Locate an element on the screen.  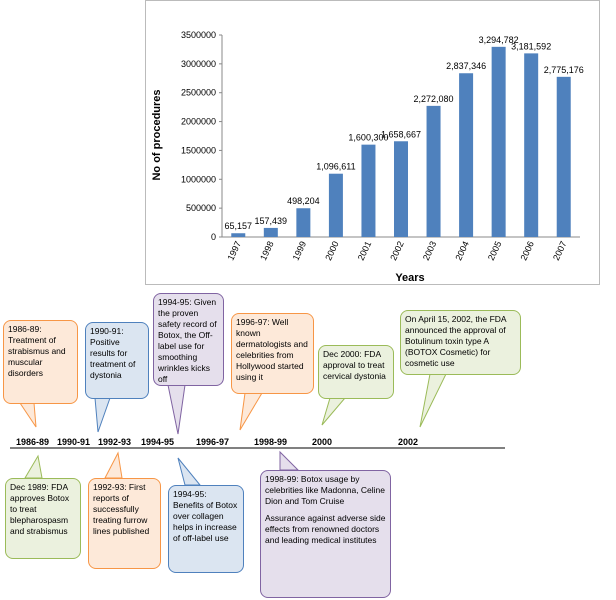
y-tick-label: 3500000 is located at coordinates (198, 35).